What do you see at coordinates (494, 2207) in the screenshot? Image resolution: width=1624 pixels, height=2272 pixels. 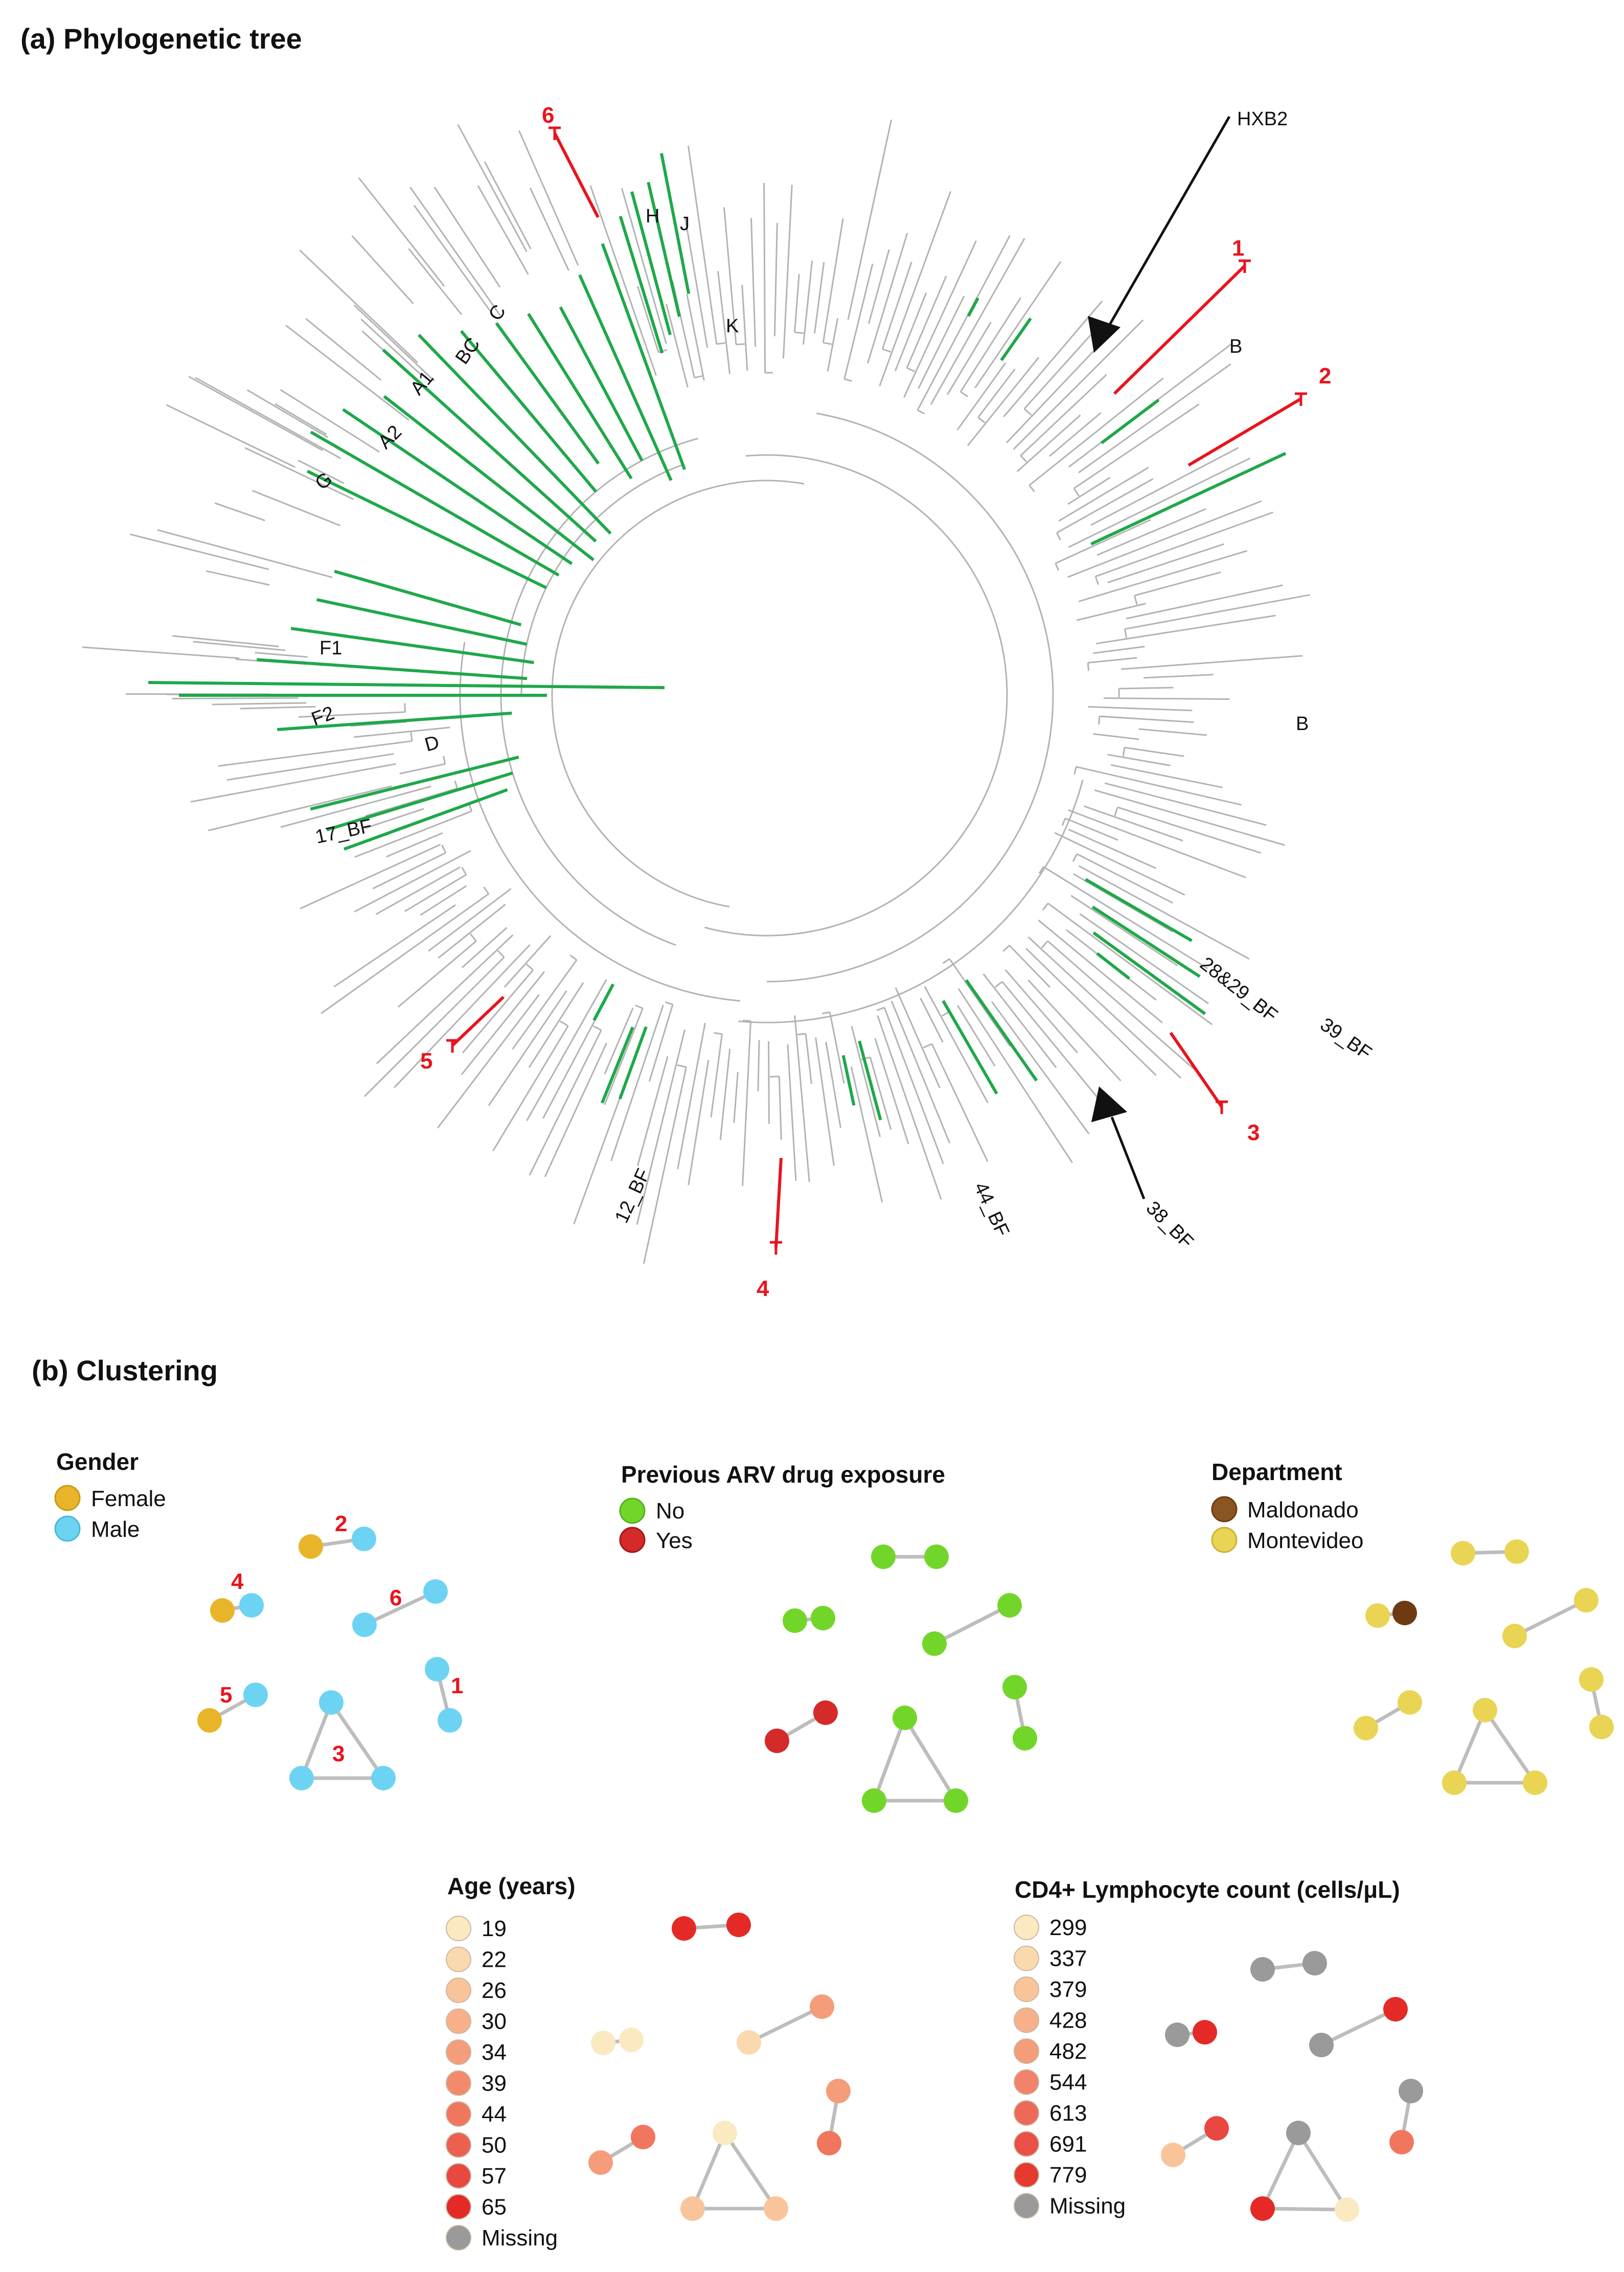 I see `legend-label: 65` at bounding box center [494, 2207].